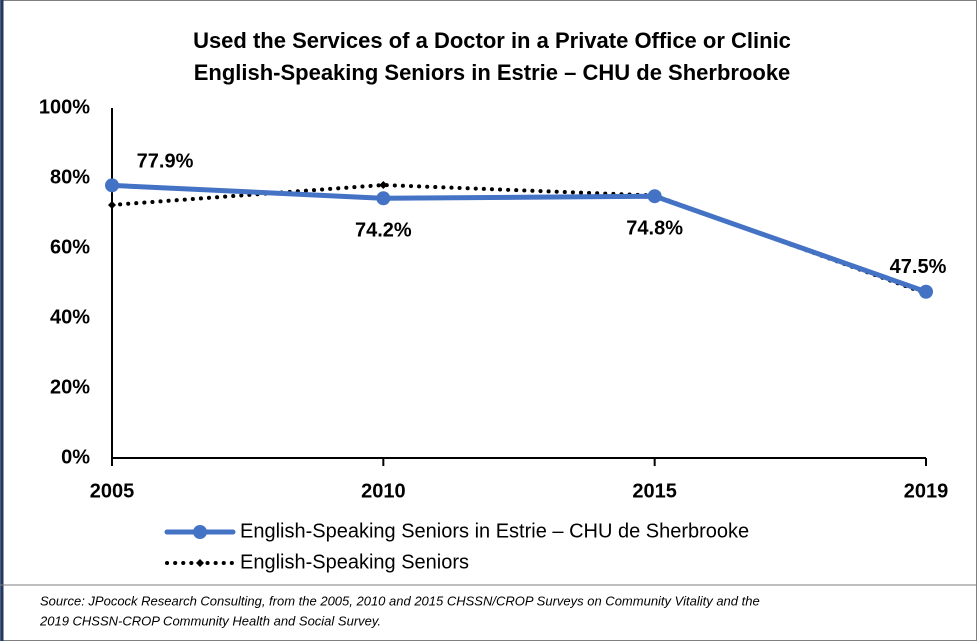 This screenshot has height=641, width=977. Describe the element at coordinates (918, 267) in the screenshot. I see `data-label: 47.5%` at that location.